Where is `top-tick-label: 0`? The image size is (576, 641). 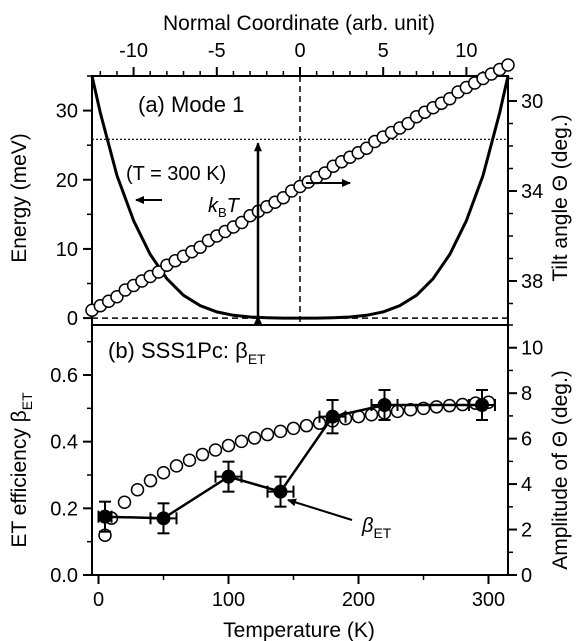
top-tick-label: 0 is located at coordinates (299, 51).